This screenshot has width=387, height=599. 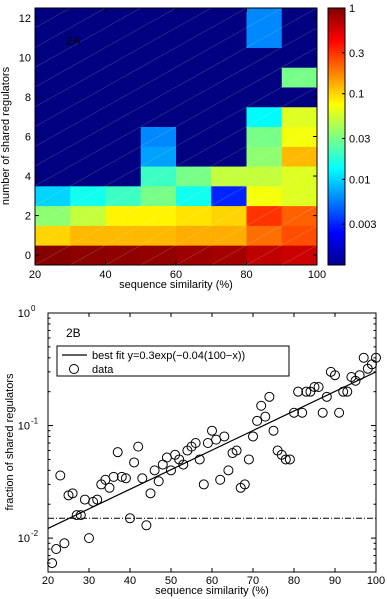 I want to click on legend-box, so click(x=173, y=361).